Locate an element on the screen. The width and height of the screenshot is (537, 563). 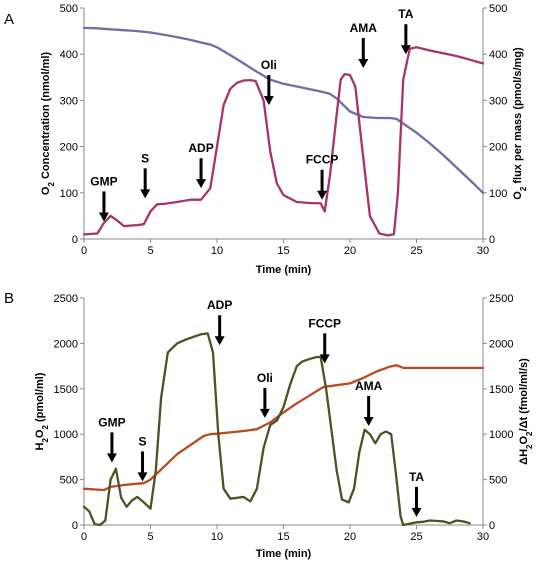
panel-b-letter: B is located at coordinates (9, 298).